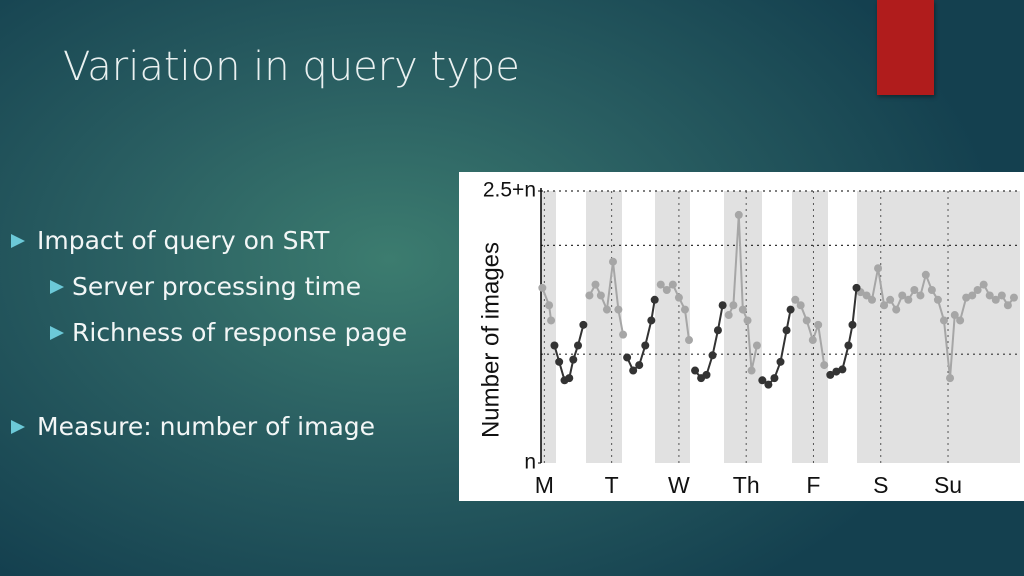  Describe the element at coordinates (813, 485) in the screenshot. I see `x-tick-label: F` at that location.